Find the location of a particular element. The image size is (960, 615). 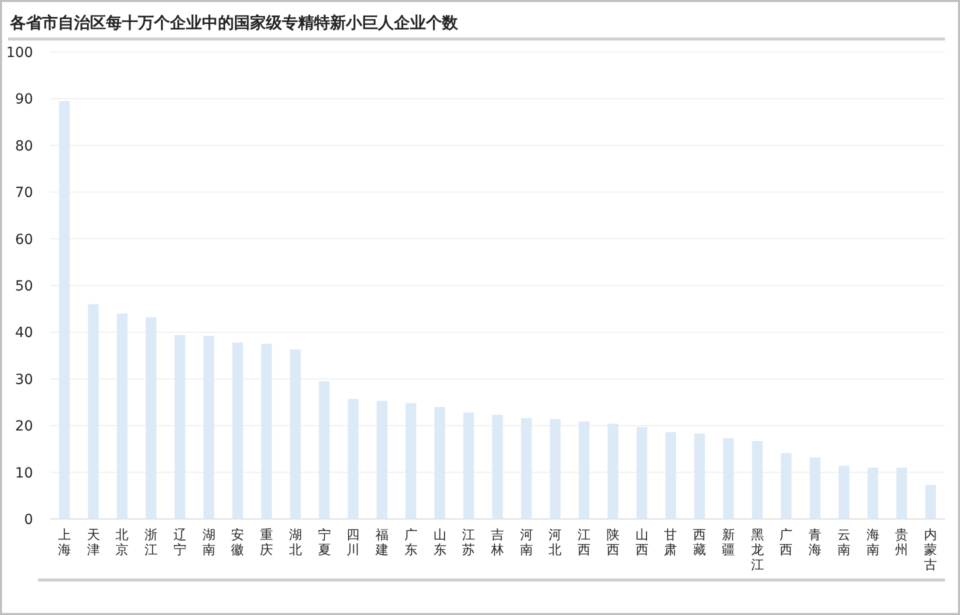

x-tick-label: 西藏 is located at coordinates (699, 543).